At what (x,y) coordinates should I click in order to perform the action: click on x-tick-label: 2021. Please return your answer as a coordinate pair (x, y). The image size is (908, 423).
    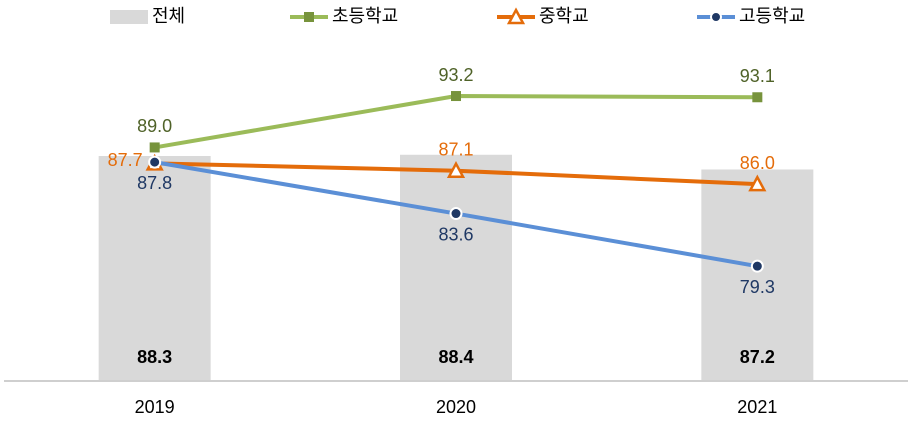
    Looking at the image, I should click on (757, 407).